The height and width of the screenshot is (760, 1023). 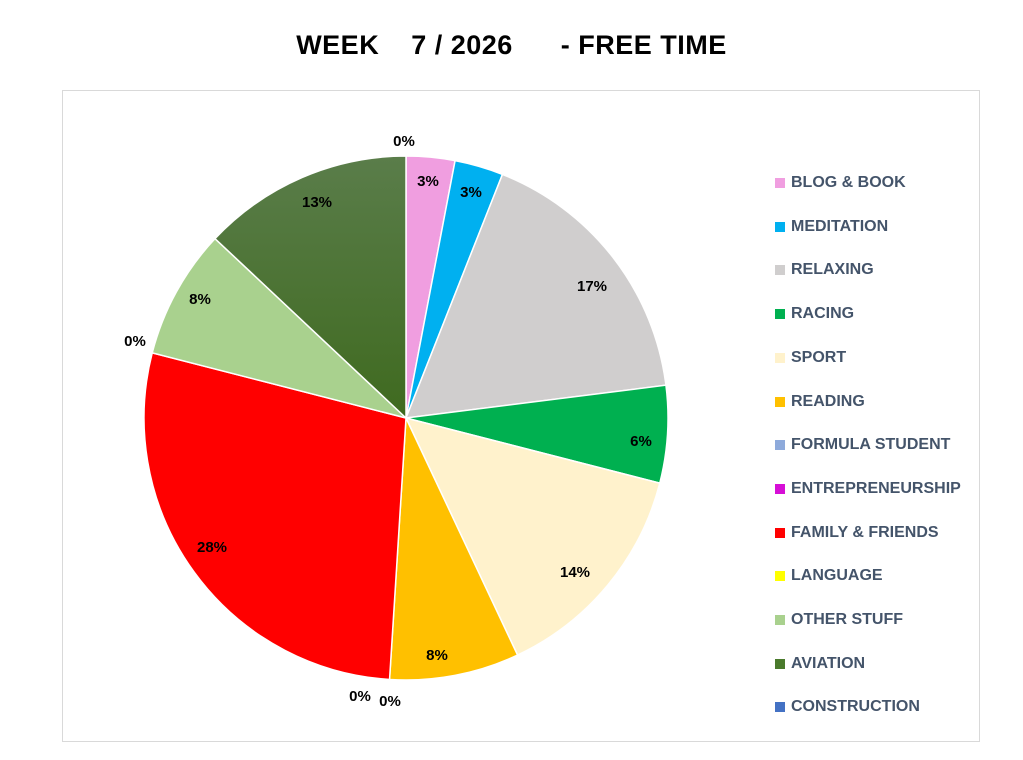 What do you see at coordinates (437, 655) in the screenshot?
I see `data-label-reading: 8%` at bounding box center [437, 655].